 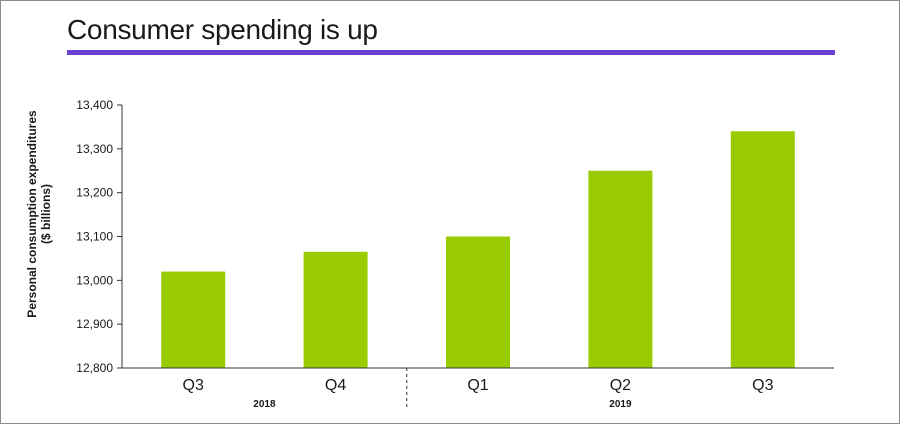 I want to click on title-underline, so click(x=451, y=52).